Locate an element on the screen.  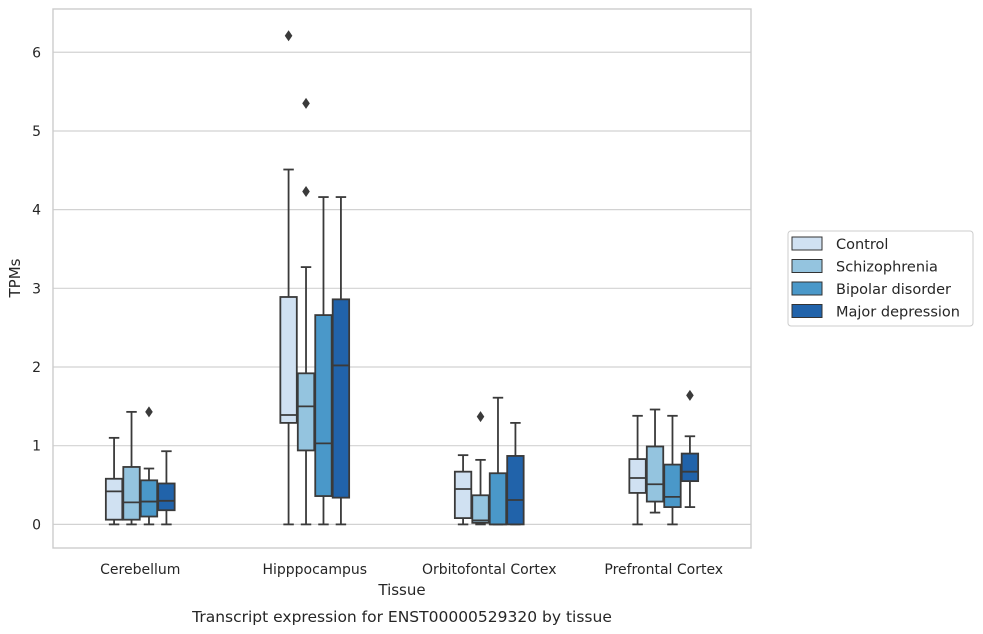
y-tick-label: 4 is located at coordinates (36, 211).